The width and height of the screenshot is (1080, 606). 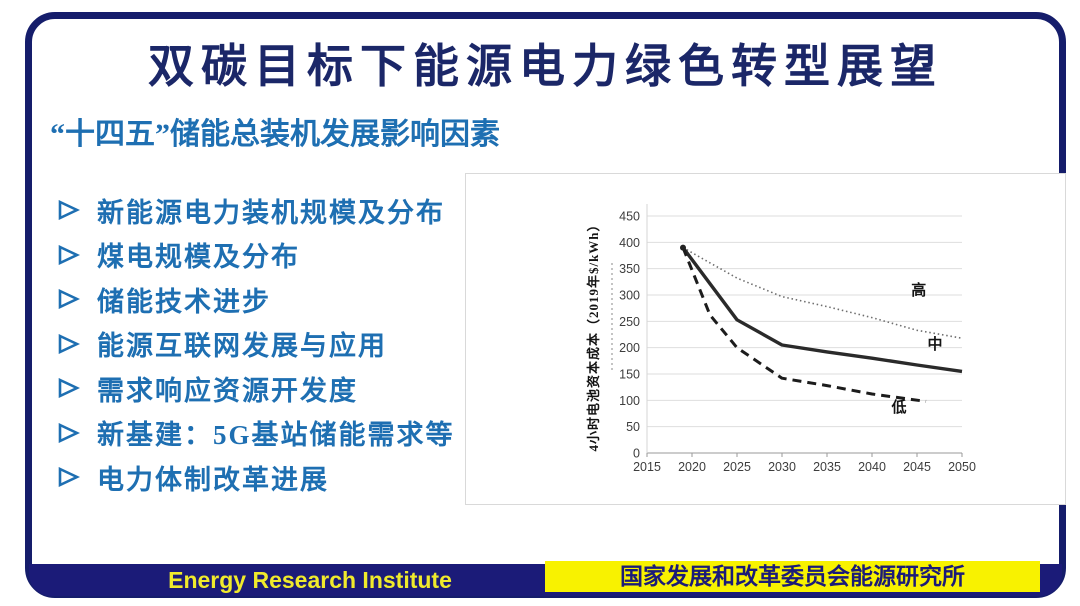 I want to click on x-tick-label: 2030, so click(x=782, y=467).